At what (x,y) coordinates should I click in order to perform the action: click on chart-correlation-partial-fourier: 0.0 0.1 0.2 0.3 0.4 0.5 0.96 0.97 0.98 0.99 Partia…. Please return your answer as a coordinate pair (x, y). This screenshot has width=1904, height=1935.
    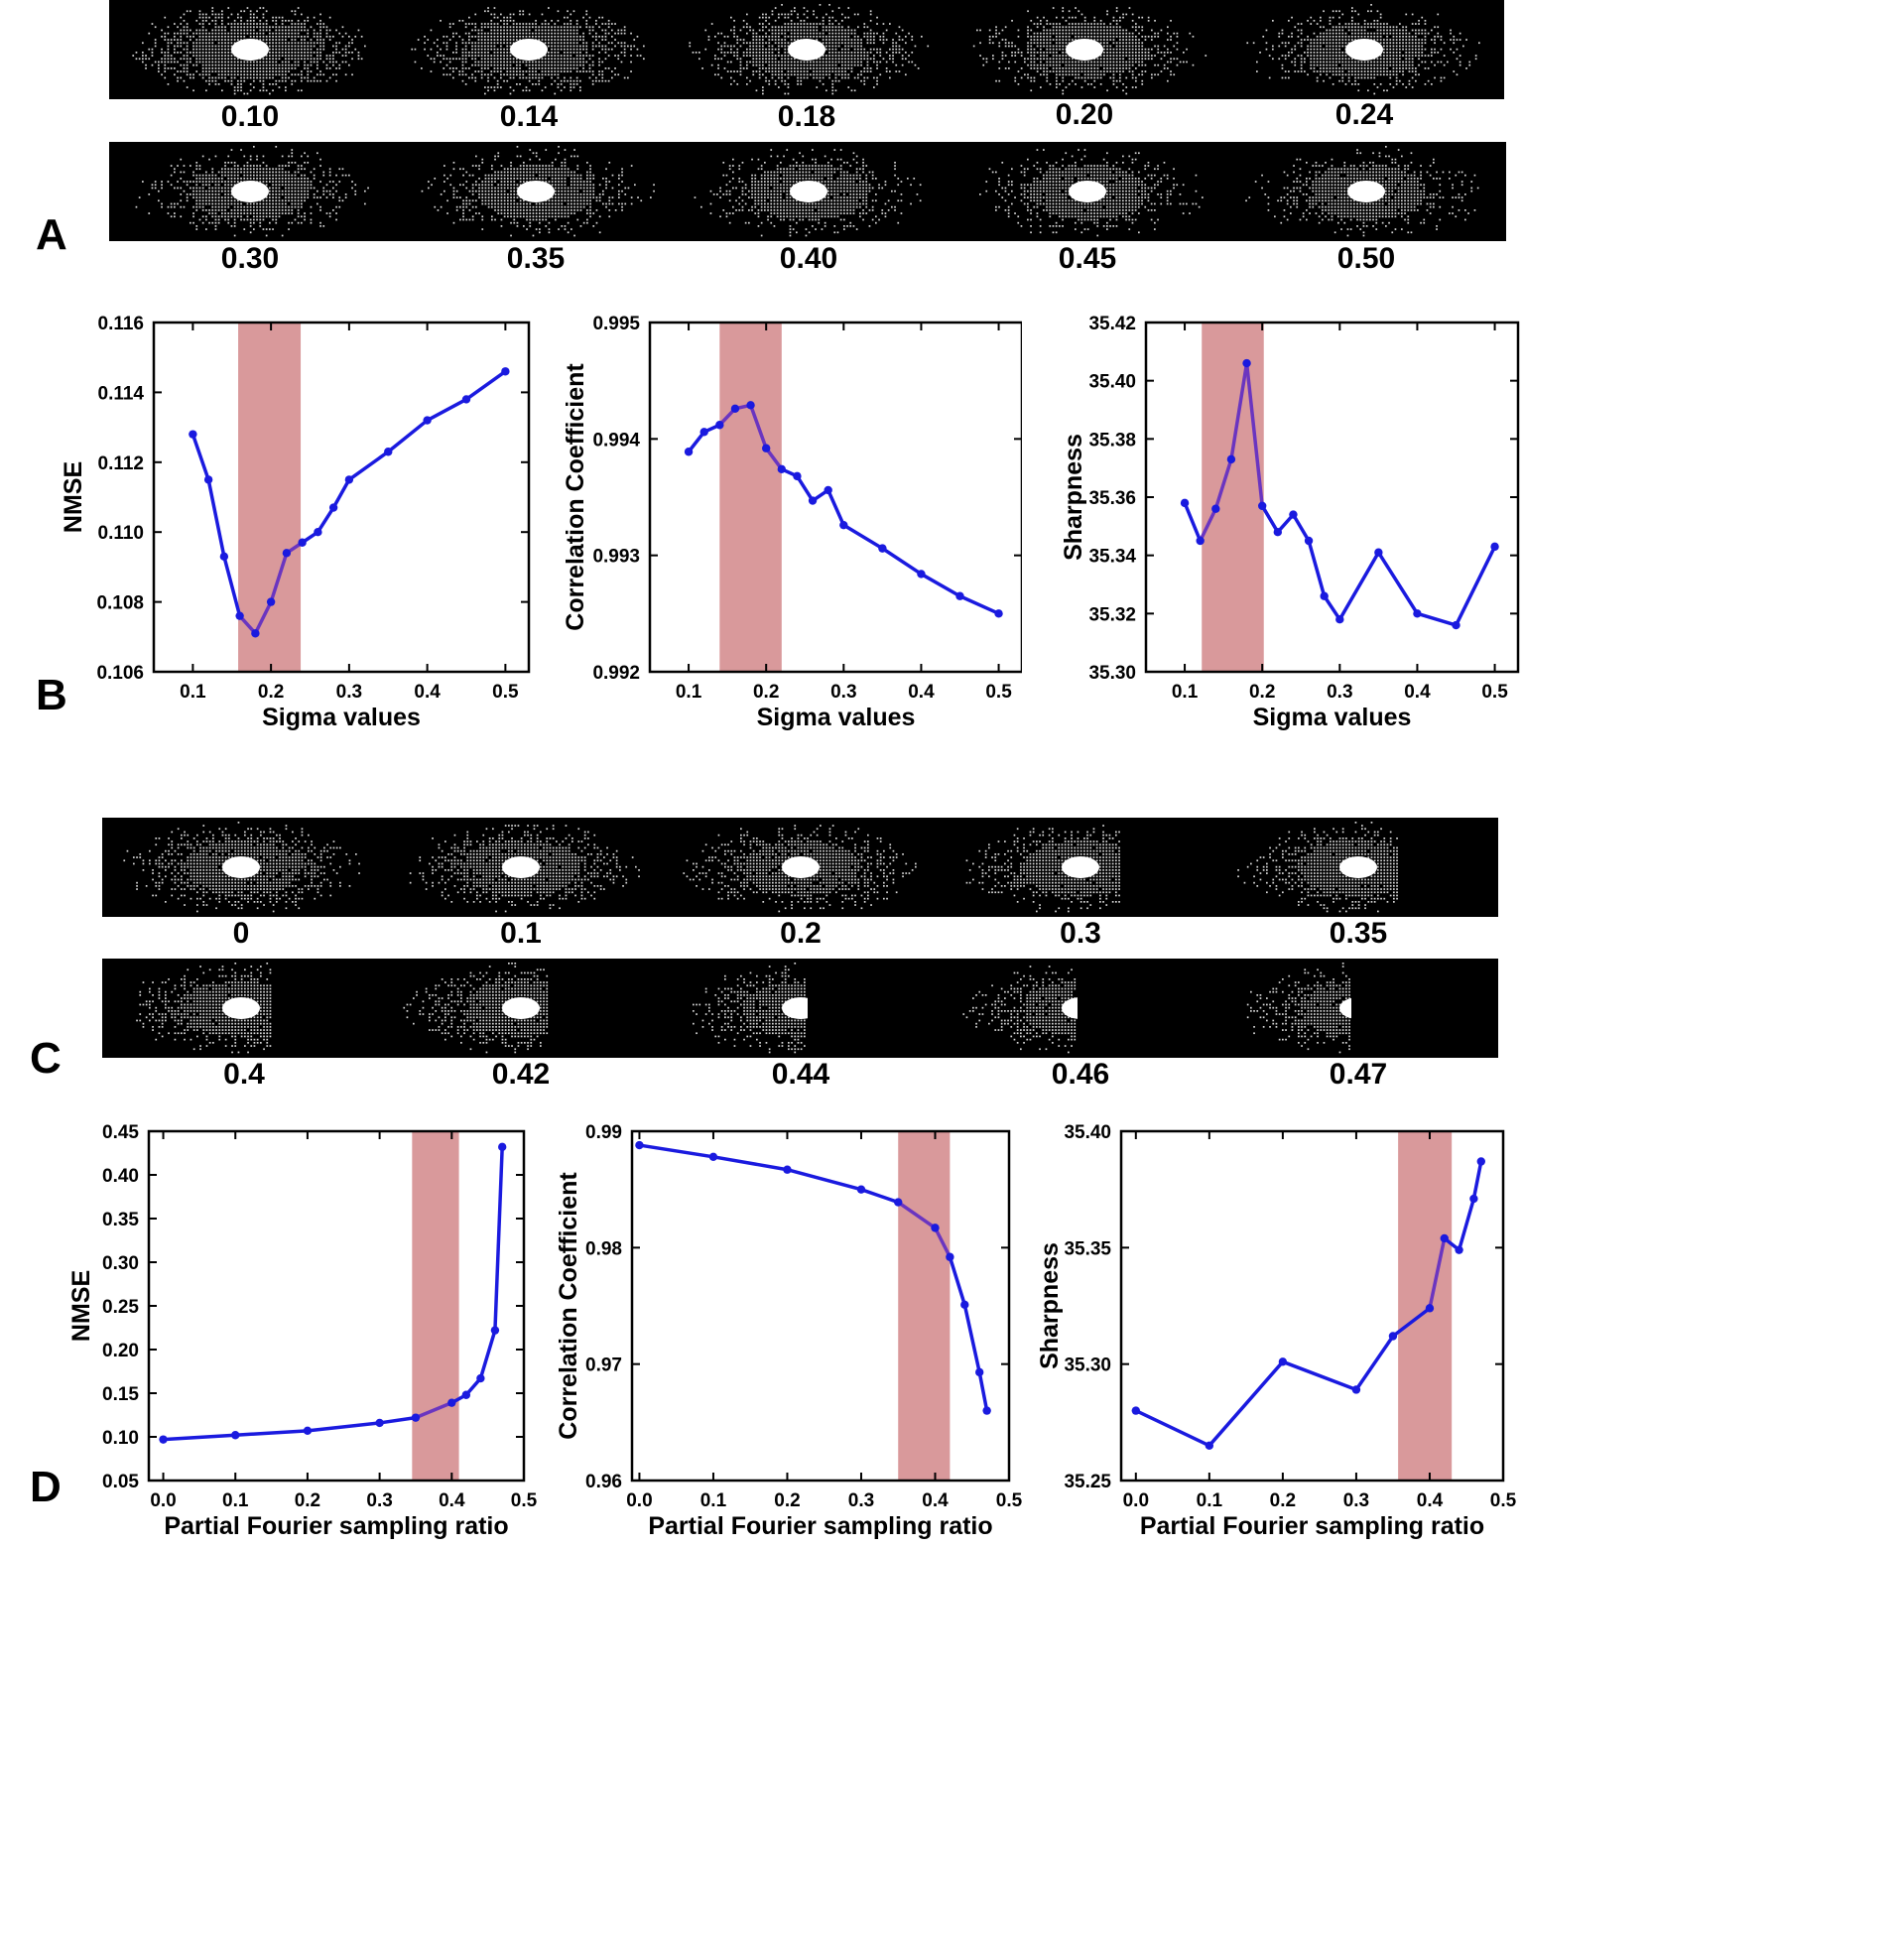
    Looking at the image, I should click on (789, 1331).